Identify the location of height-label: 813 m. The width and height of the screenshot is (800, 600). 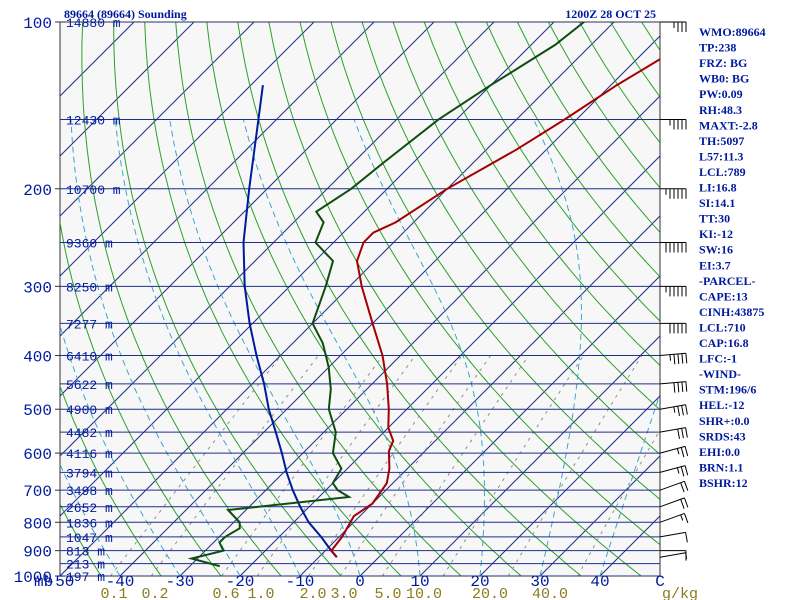
(85, 552).